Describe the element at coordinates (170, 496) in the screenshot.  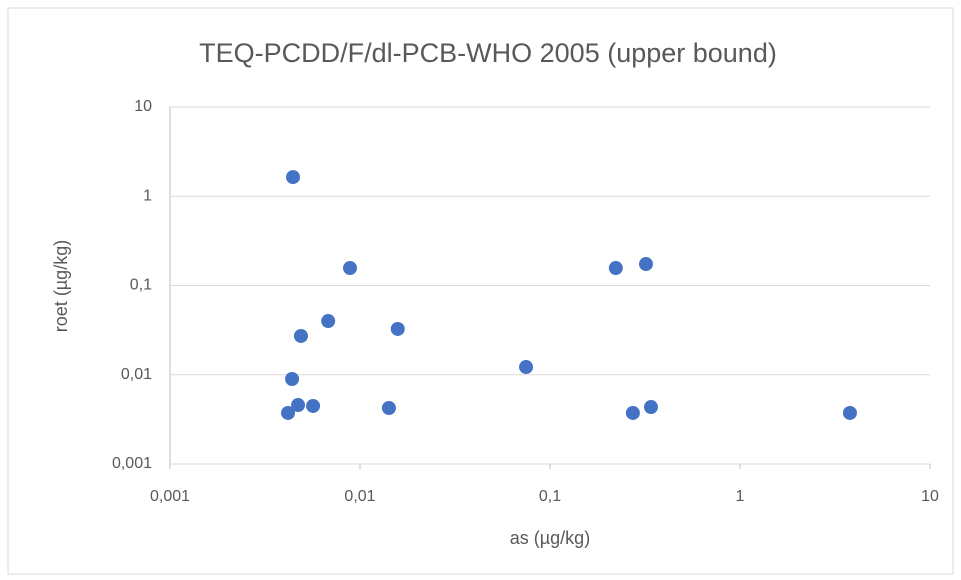
I see `x-tick-label: 0,001` at that location.